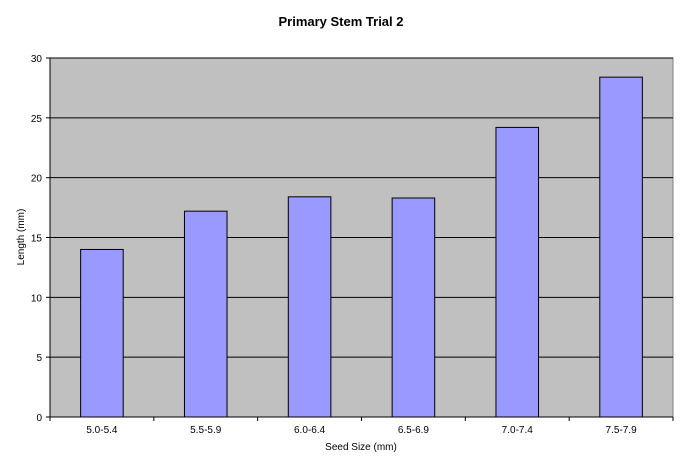  I want to click on y-tick-label: 25, so click(37, 119).